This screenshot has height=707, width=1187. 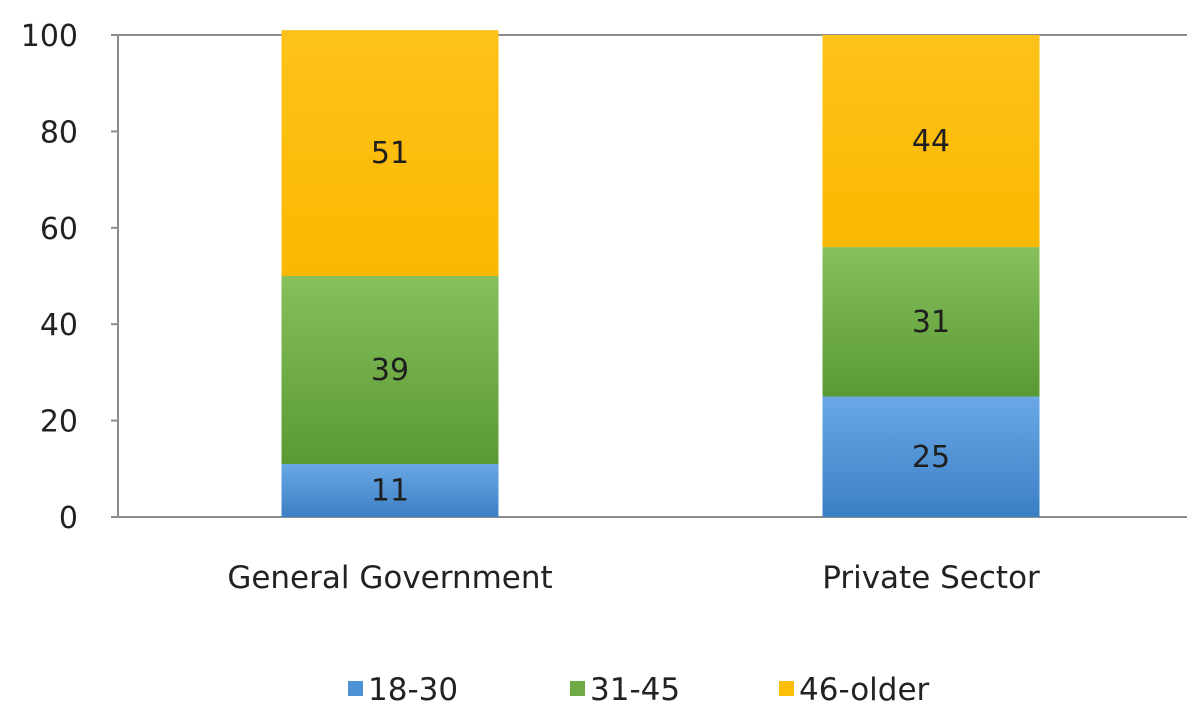 What do you see at coordinates (69, 277) in the screenshot?
I see `y-axis: 0 20 40 60 80 100` at bounding box center [69, 277].